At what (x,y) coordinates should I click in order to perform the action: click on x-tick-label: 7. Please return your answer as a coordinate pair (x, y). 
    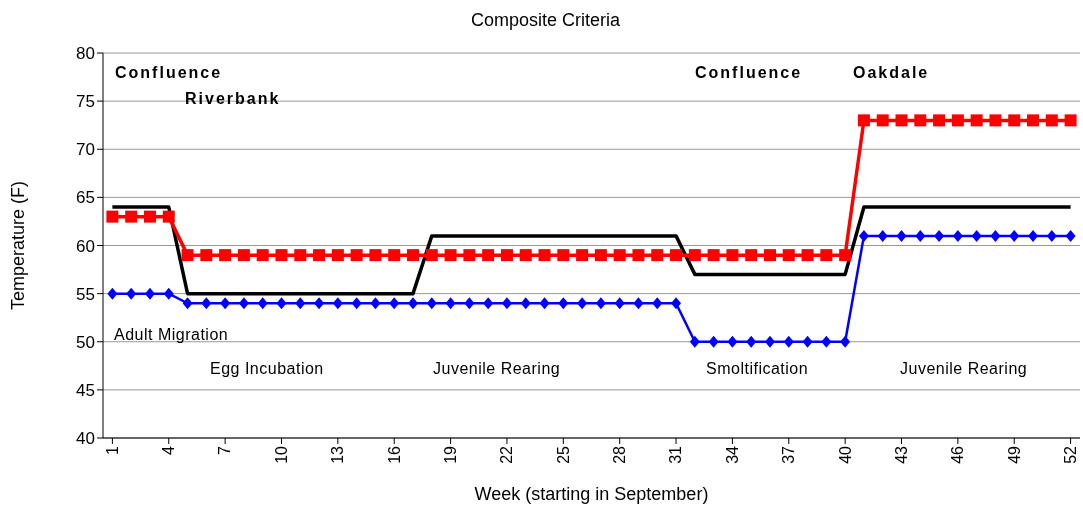
    Looking at the image, I should click on (225, 450).